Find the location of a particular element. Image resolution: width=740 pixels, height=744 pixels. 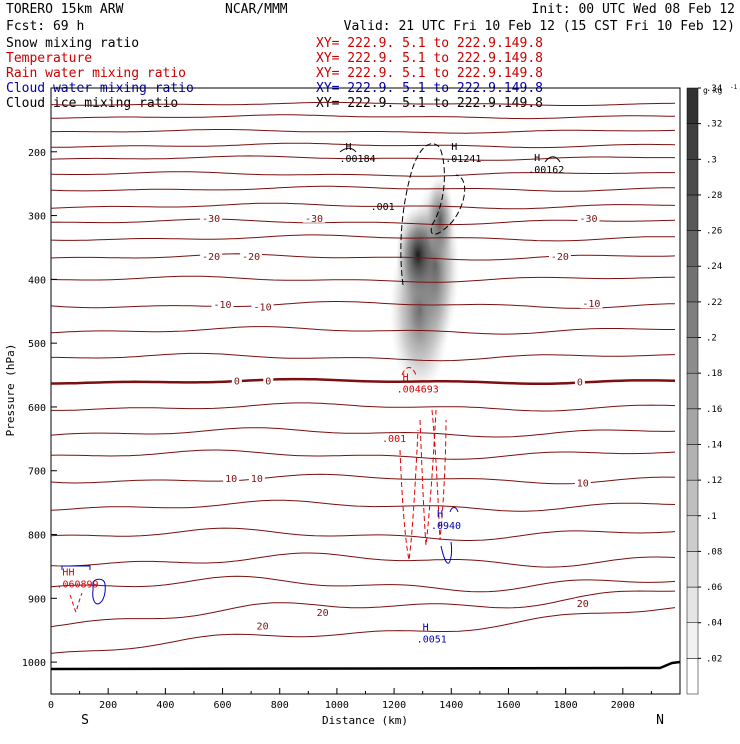

colorbar-label: .04 is located at coordinates (714, 624).